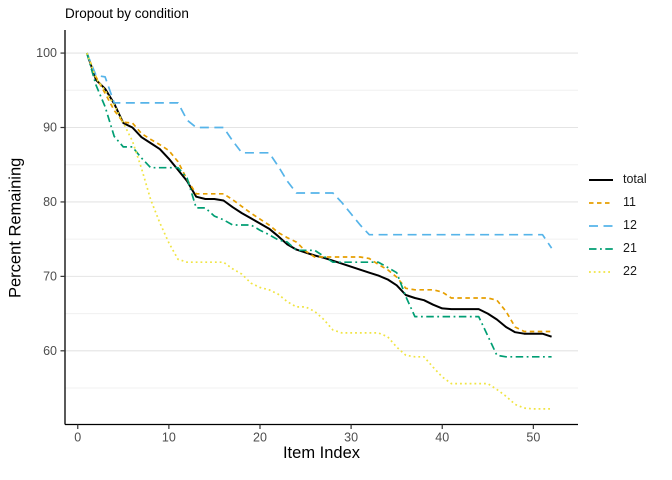 The height and width of the screenshot is (480, 672). I want to click on legend-key-22-icon, so click(601, 271).